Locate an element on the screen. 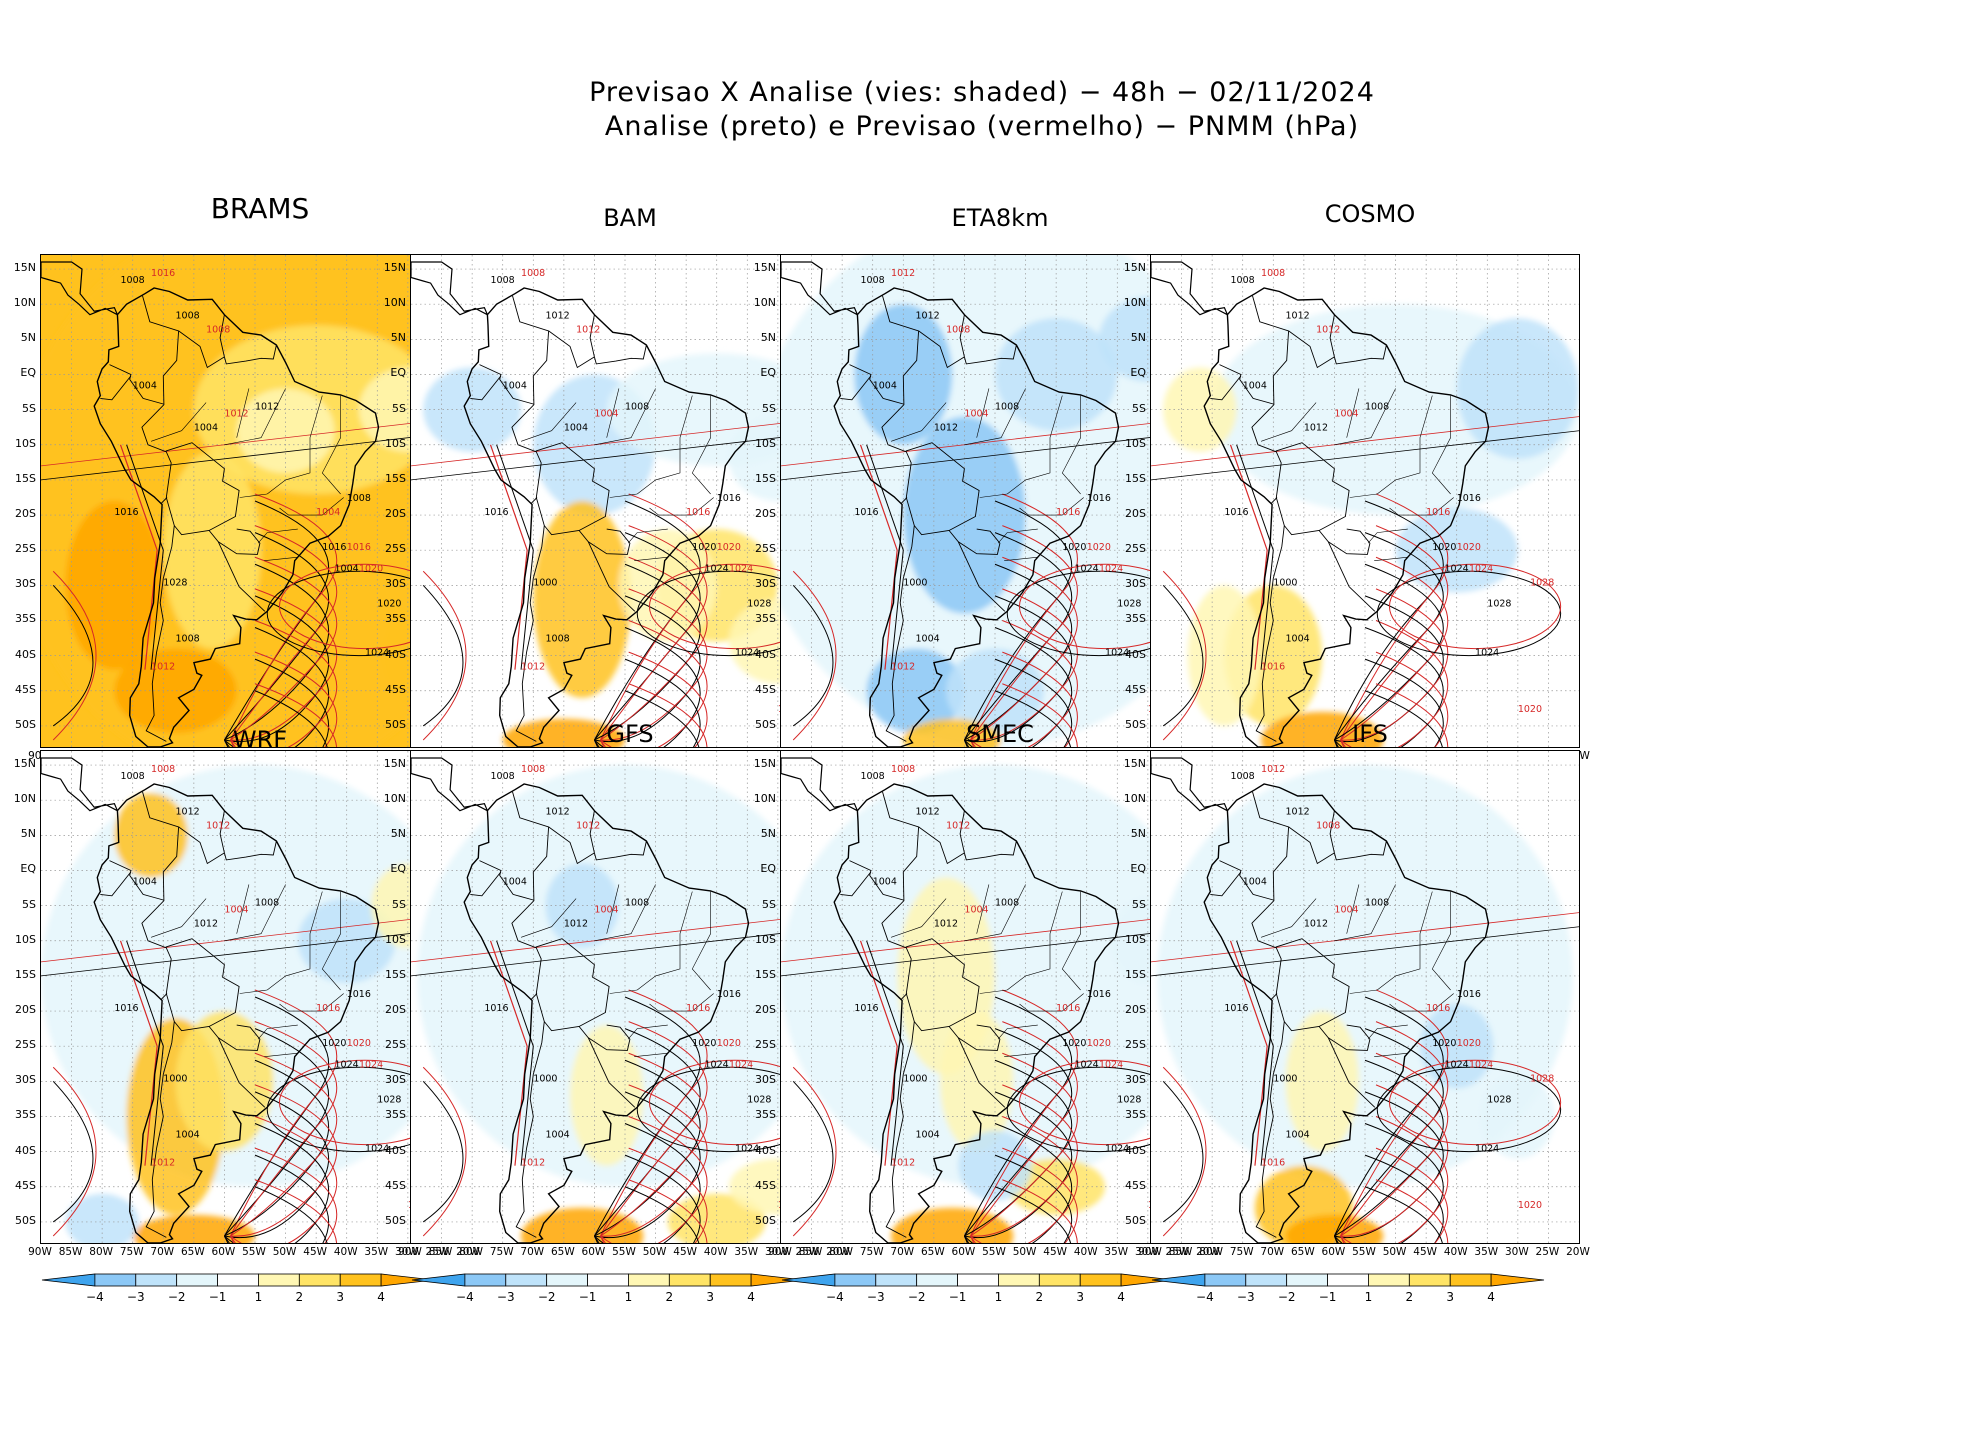  coastline-borders is located at coordinates (1320, 504).